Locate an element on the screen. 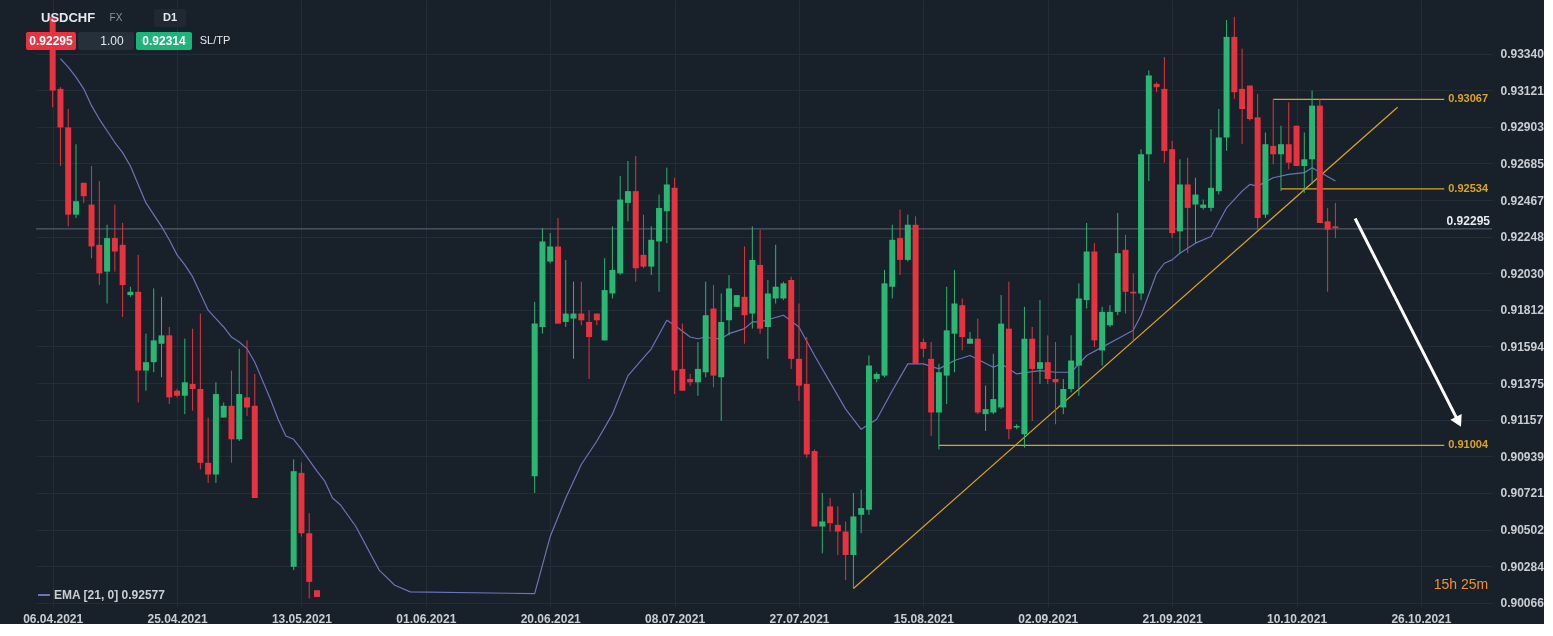 The height and width of the screenshot is (636, 1553). x-tick-label: 15.08.2021 is located at coordinates (924, 618).